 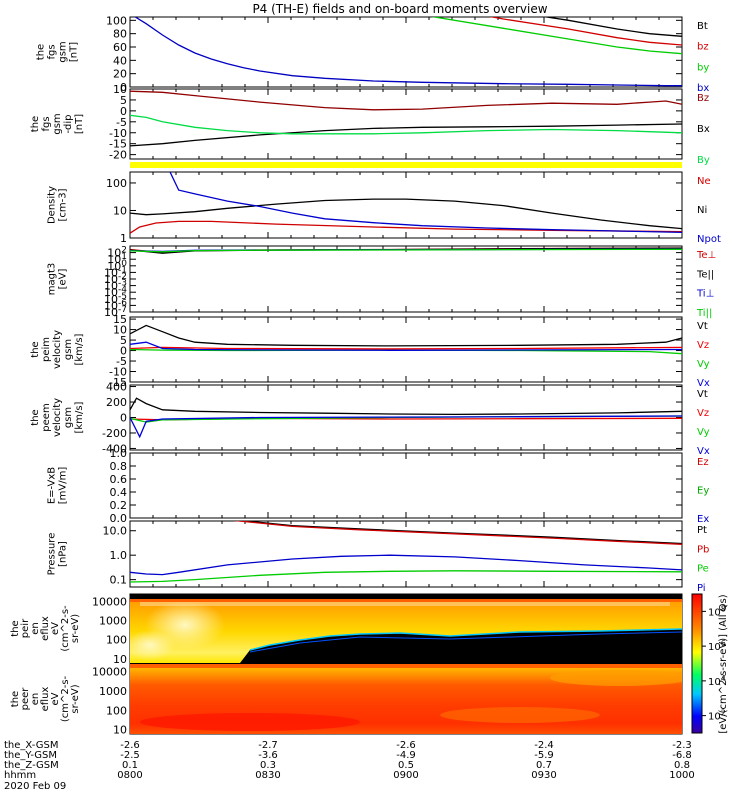 What do you see at coordinates (119, 466) in the screenshot?
I see `y-tick-label: 0.8` at bounding box center [119, 466].